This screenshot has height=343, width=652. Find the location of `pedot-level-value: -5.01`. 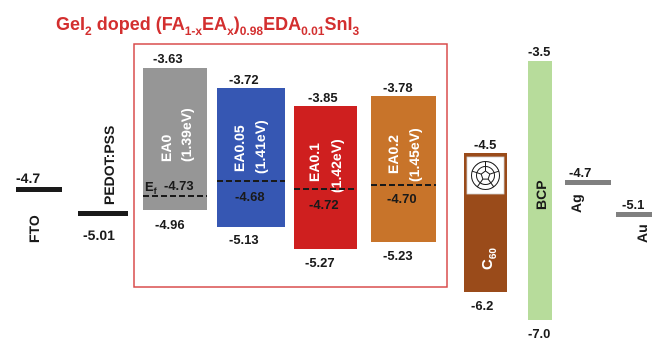

pedot-level-value: -5.01 is located at coordinates (99, 235).